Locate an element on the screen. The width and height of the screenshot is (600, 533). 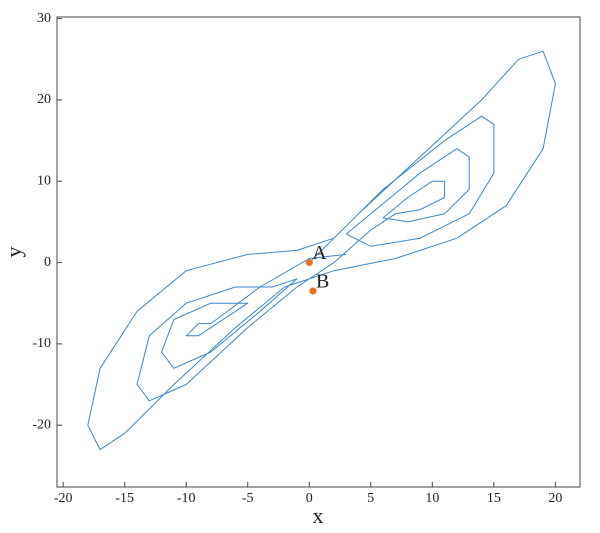
x-tick-label: 20 is located at coordinates (555, 498).